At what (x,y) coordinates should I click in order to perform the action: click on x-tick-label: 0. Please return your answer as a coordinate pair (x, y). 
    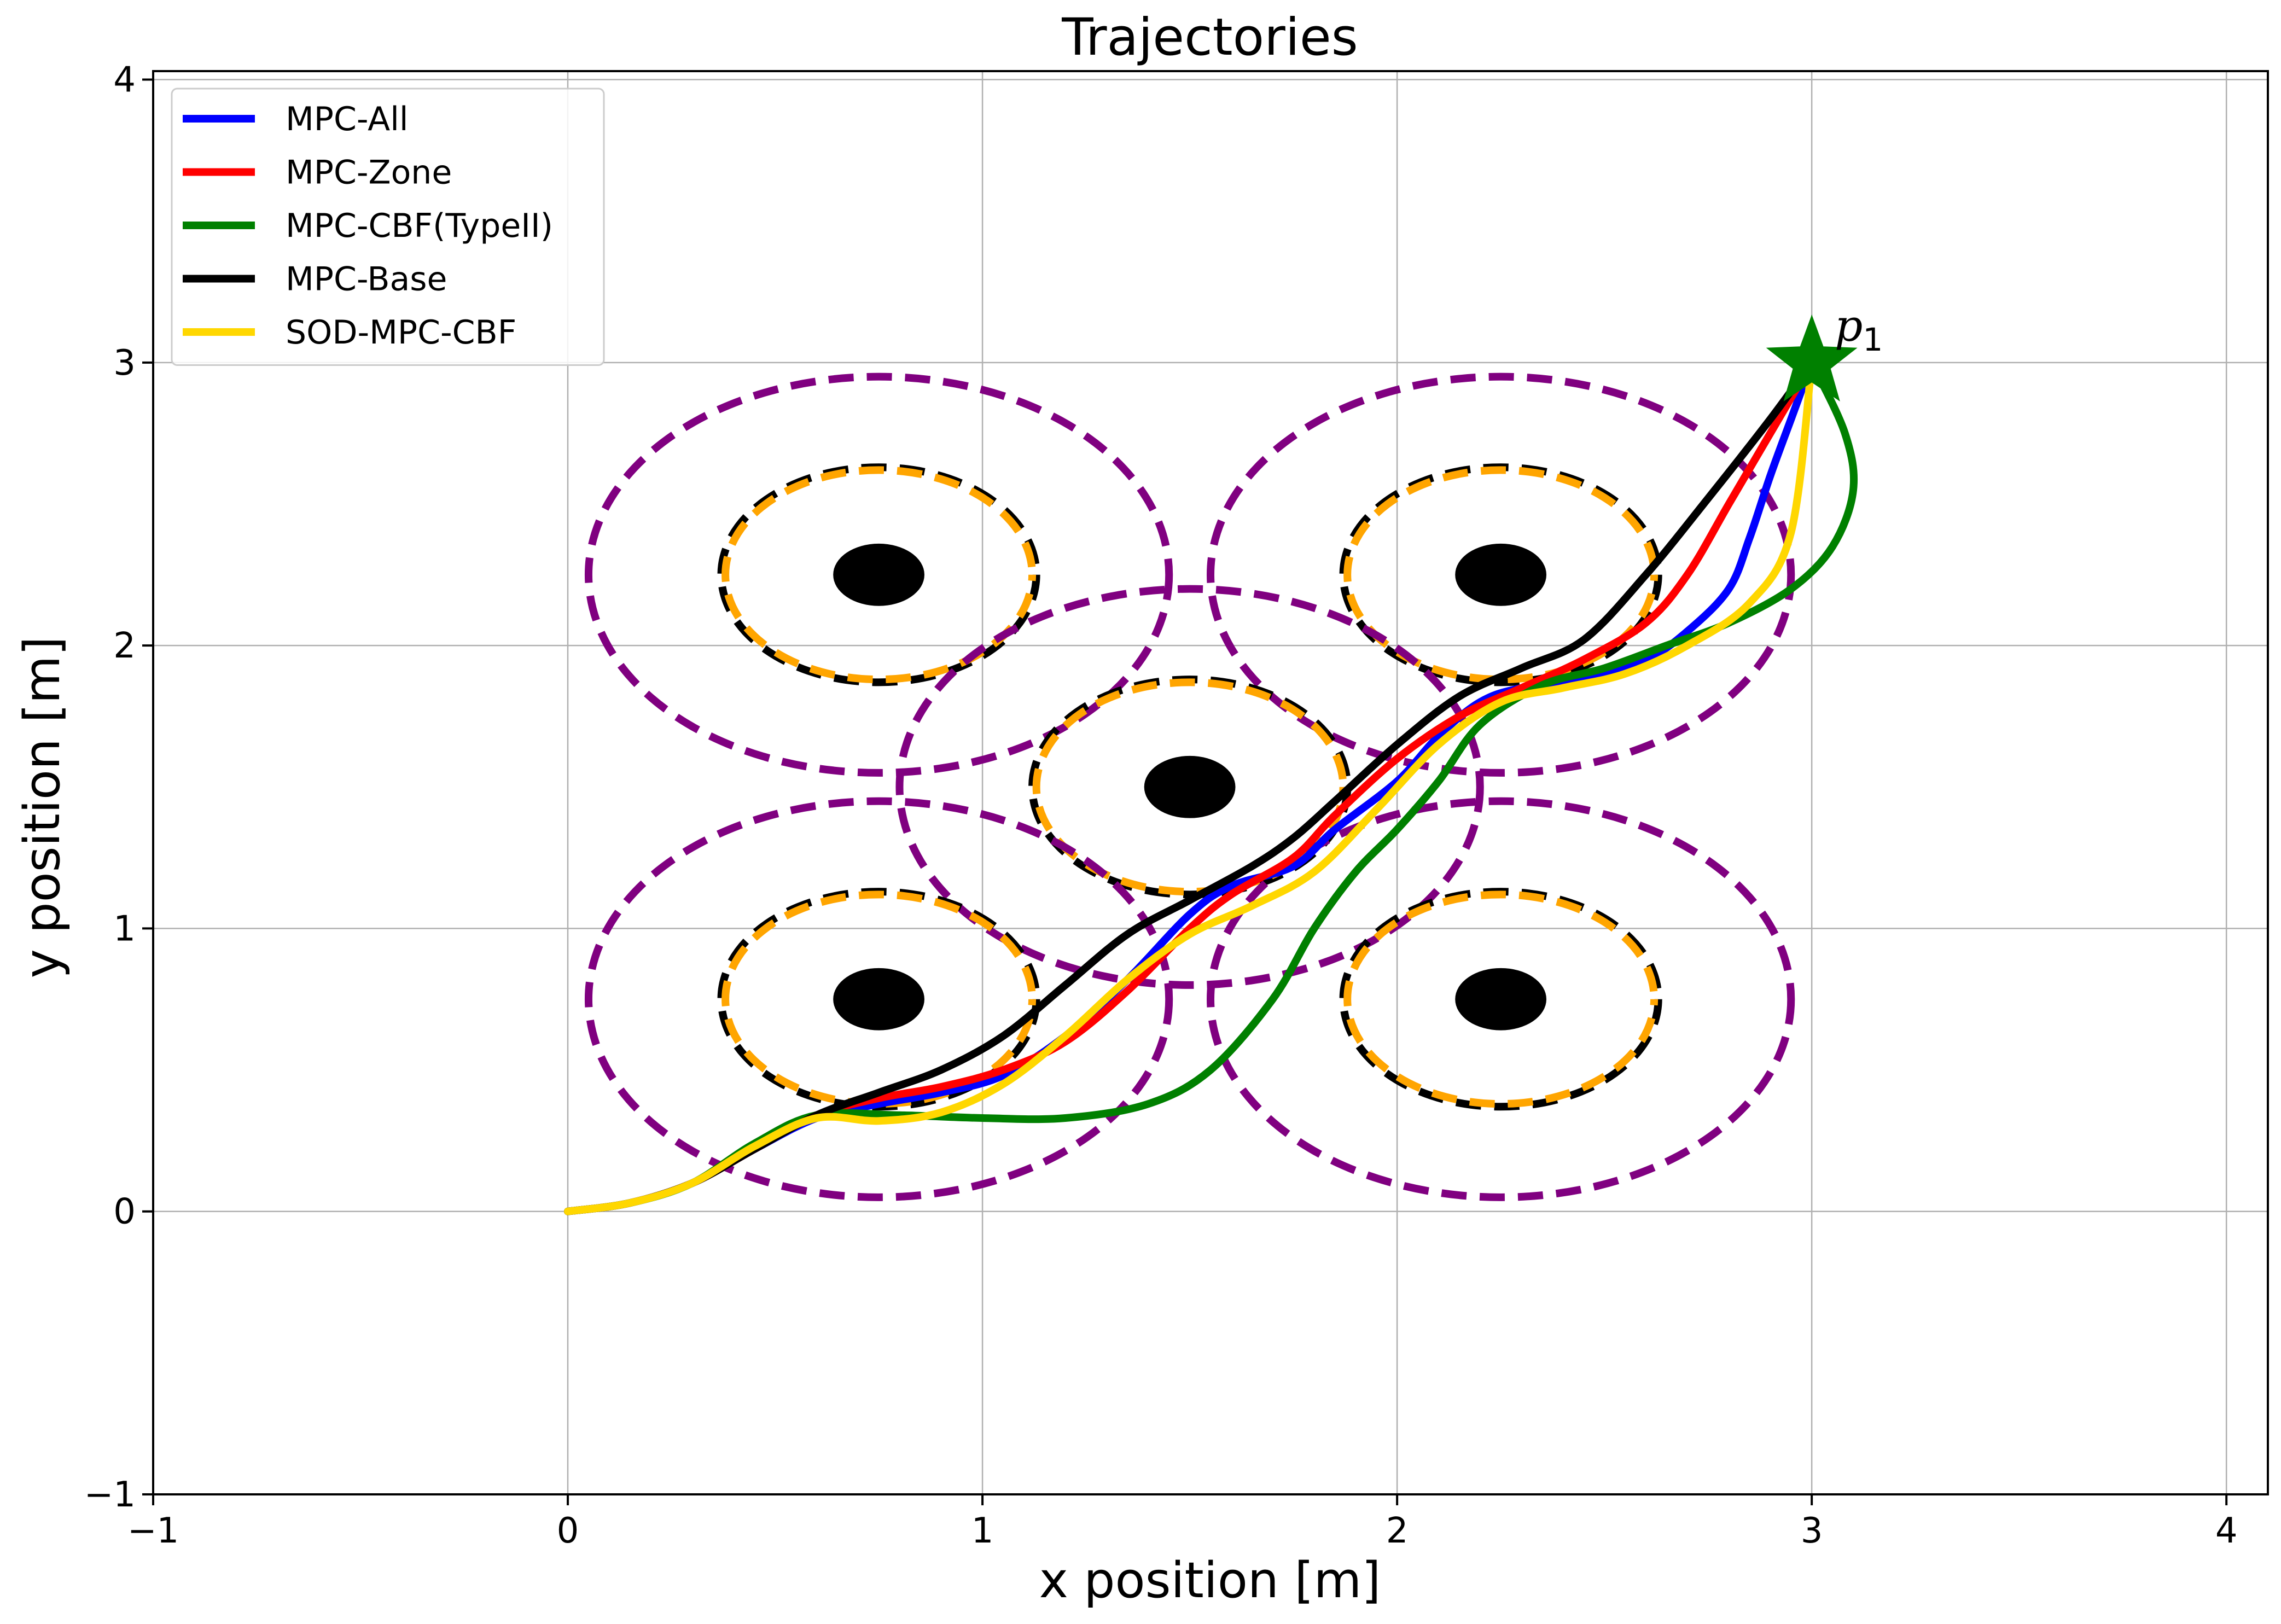
    Looking at the image, I should click on (568, 1531).